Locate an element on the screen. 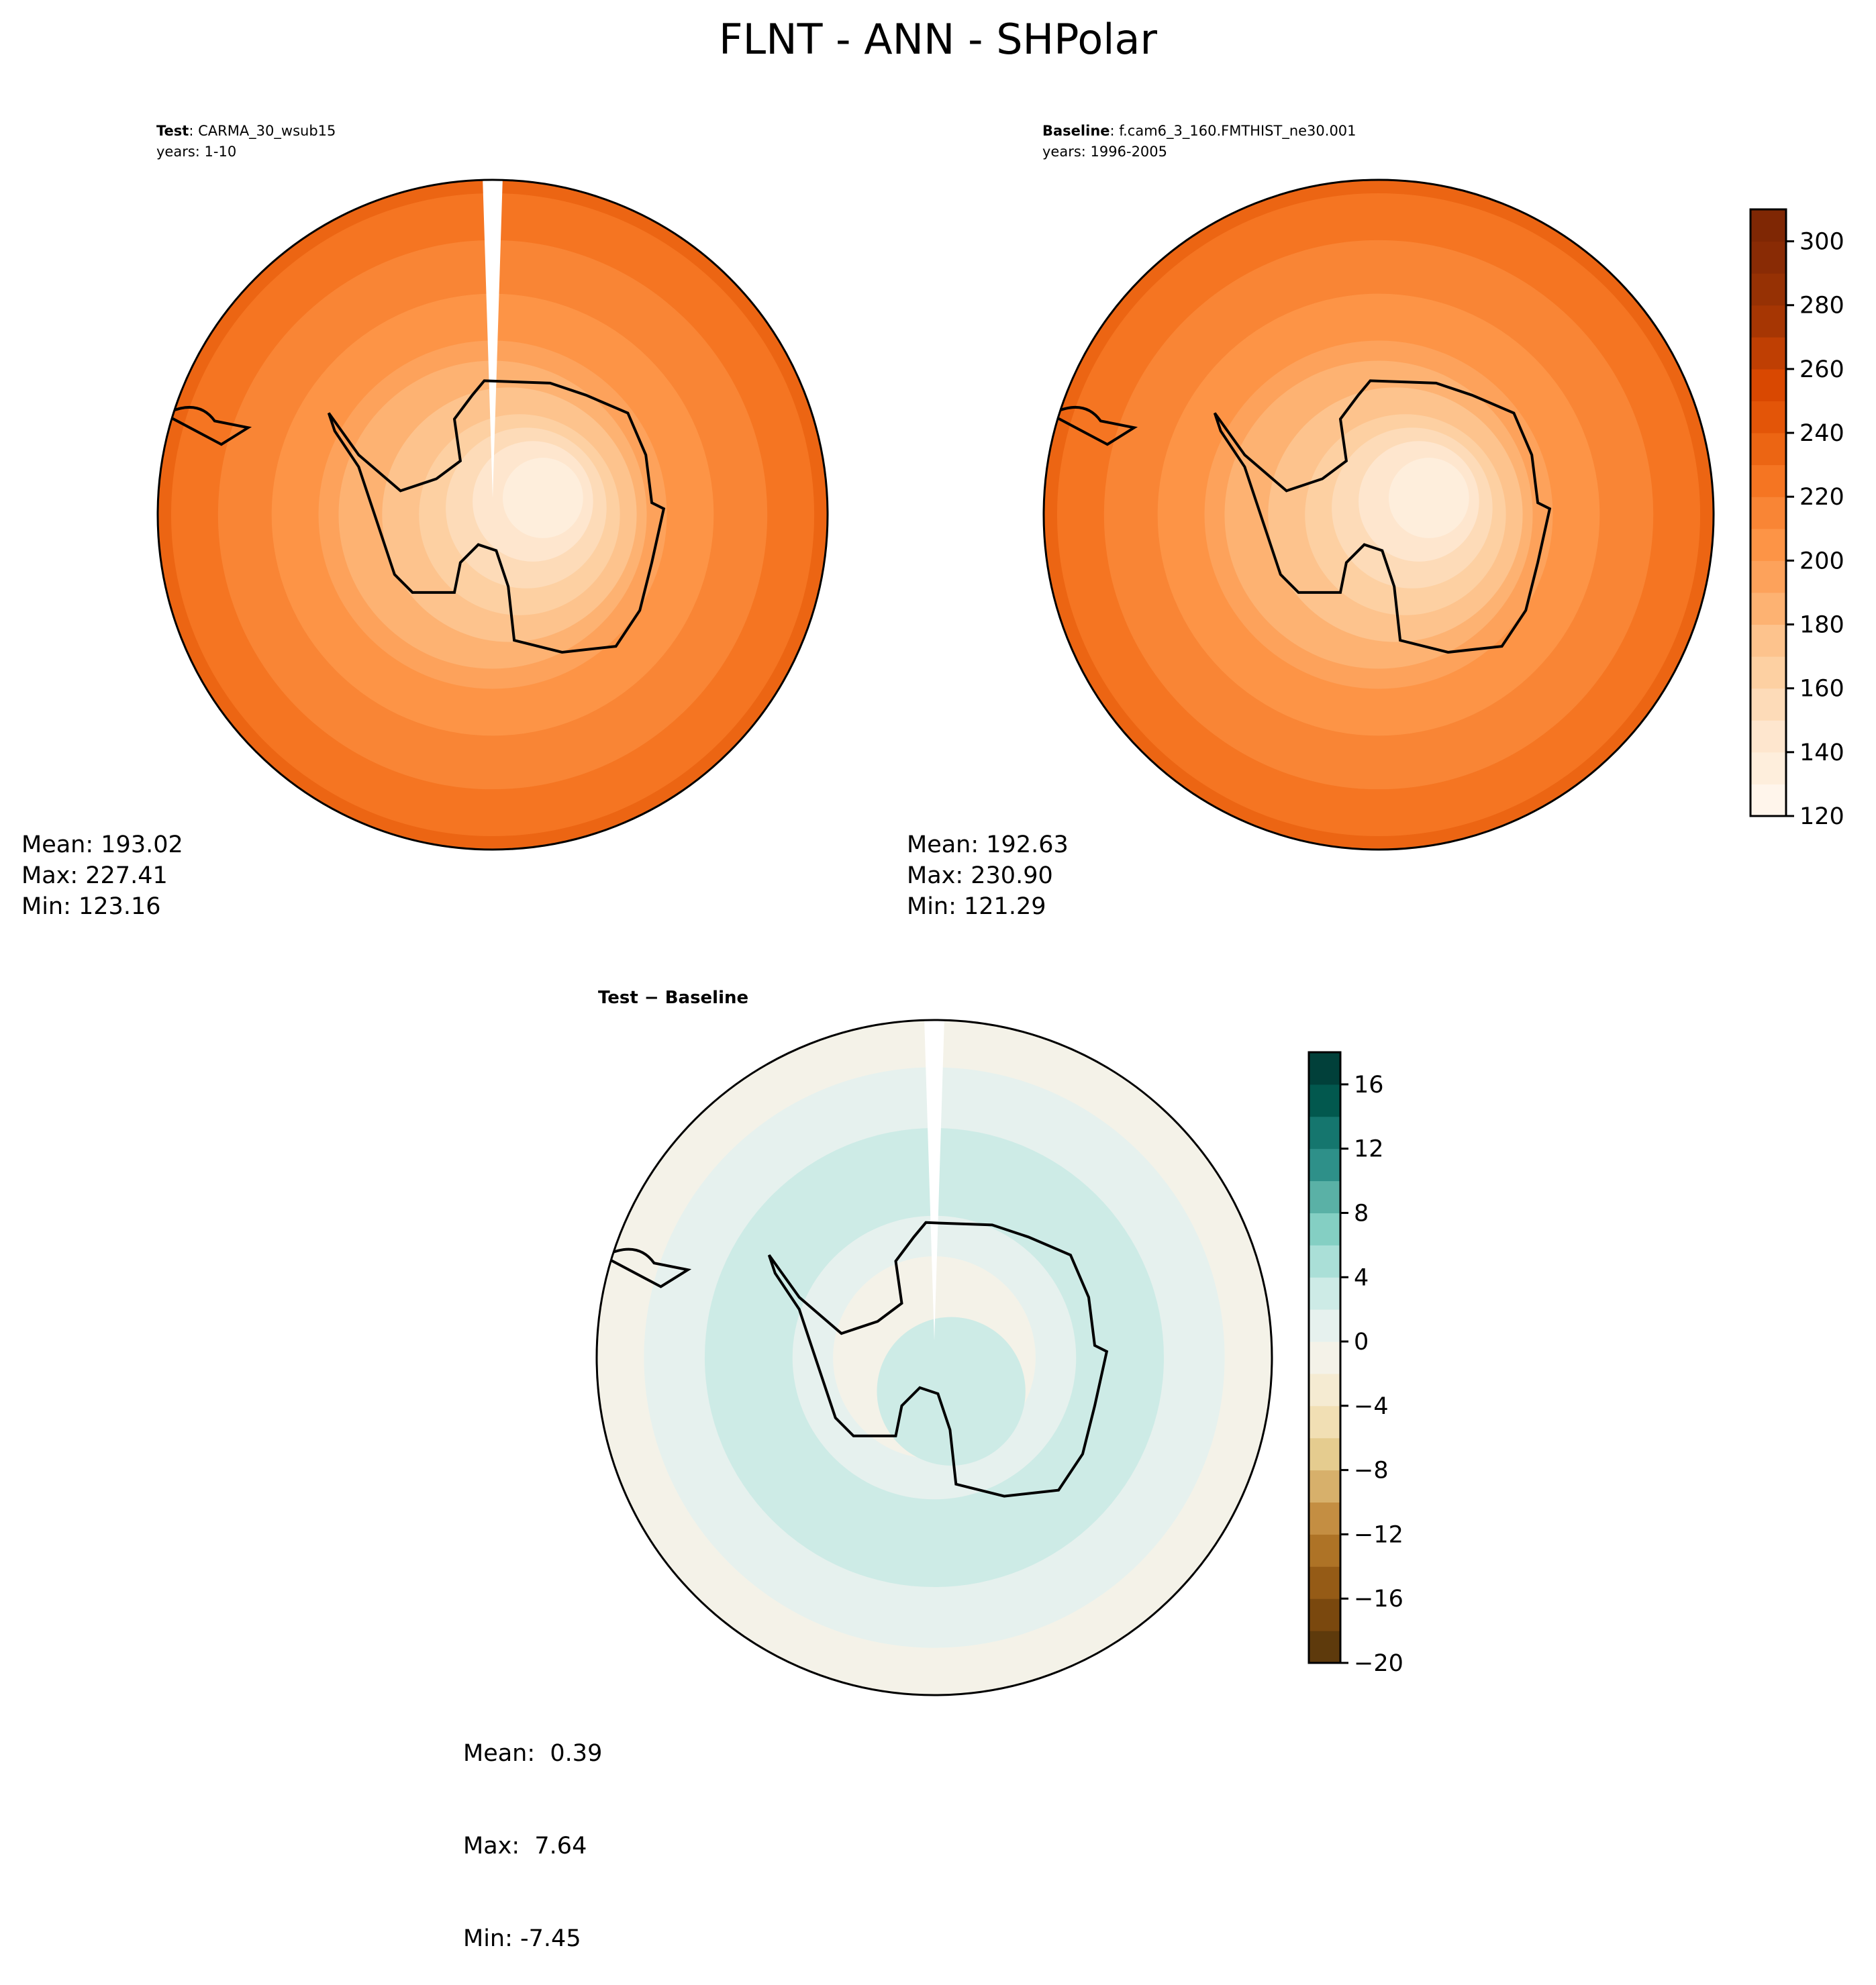 Image resolution: width=1876 pixels, height=1985 pixels. colorbar-tick-label: 280 is located at coordinates (1822, 306).